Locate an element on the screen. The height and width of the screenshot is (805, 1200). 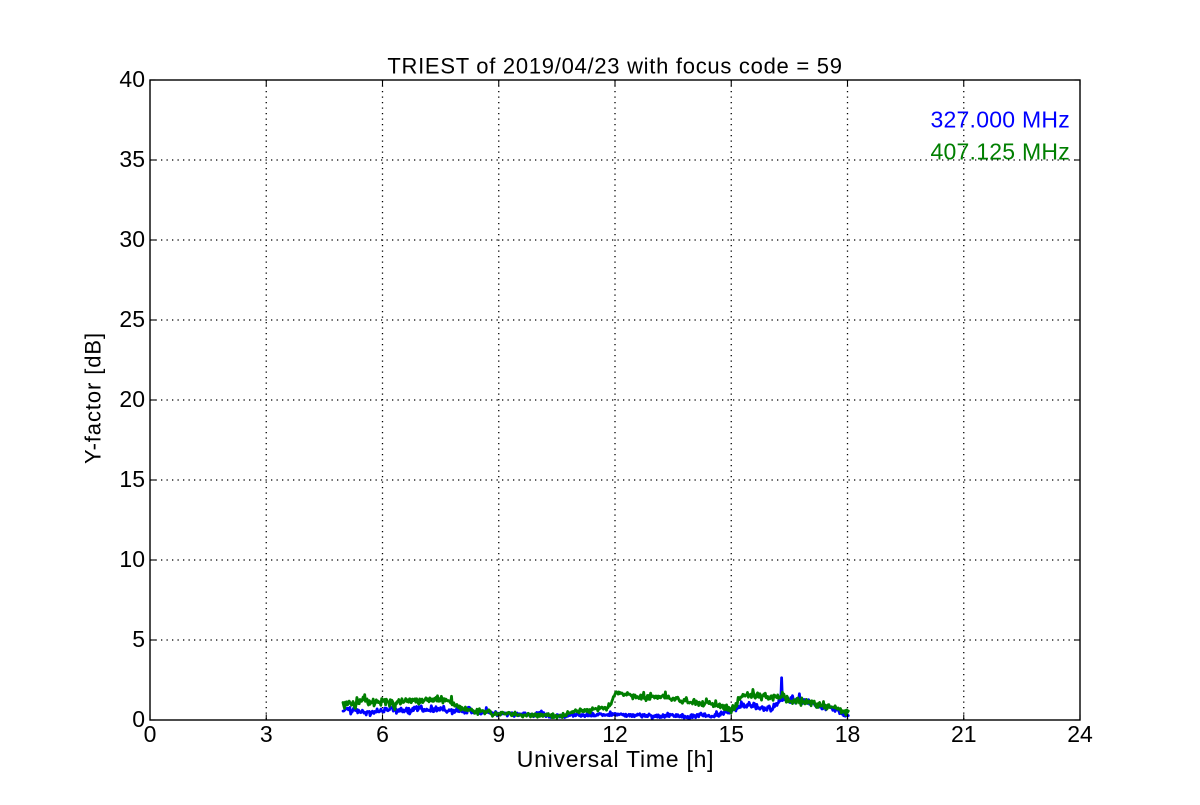
svg-text: 21 is located at coordinates (964, 734).